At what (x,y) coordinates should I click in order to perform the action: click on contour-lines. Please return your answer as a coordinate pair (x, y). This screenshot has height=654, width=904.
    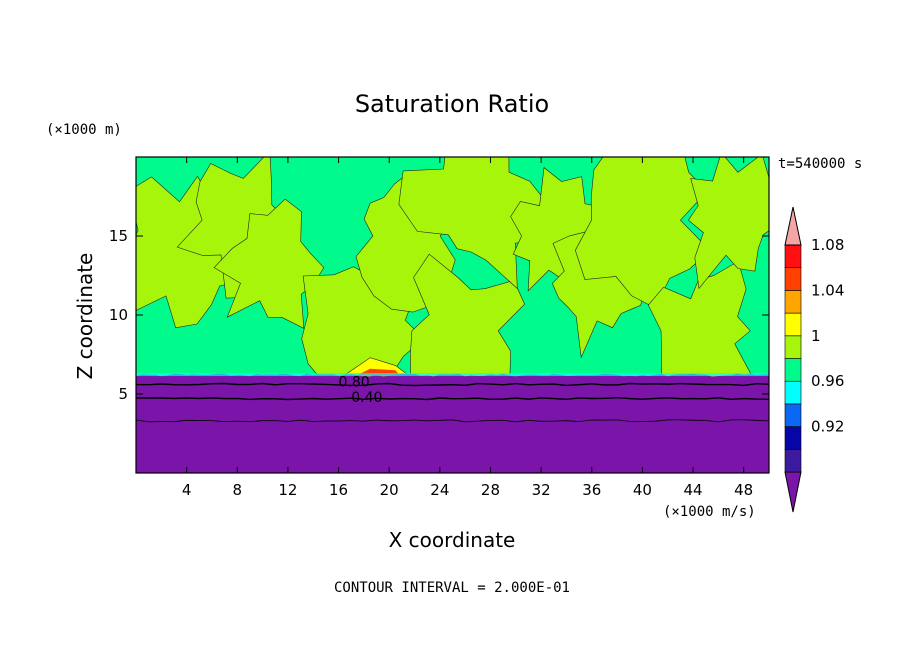
    Looking at the image, I should click on (452, 402).